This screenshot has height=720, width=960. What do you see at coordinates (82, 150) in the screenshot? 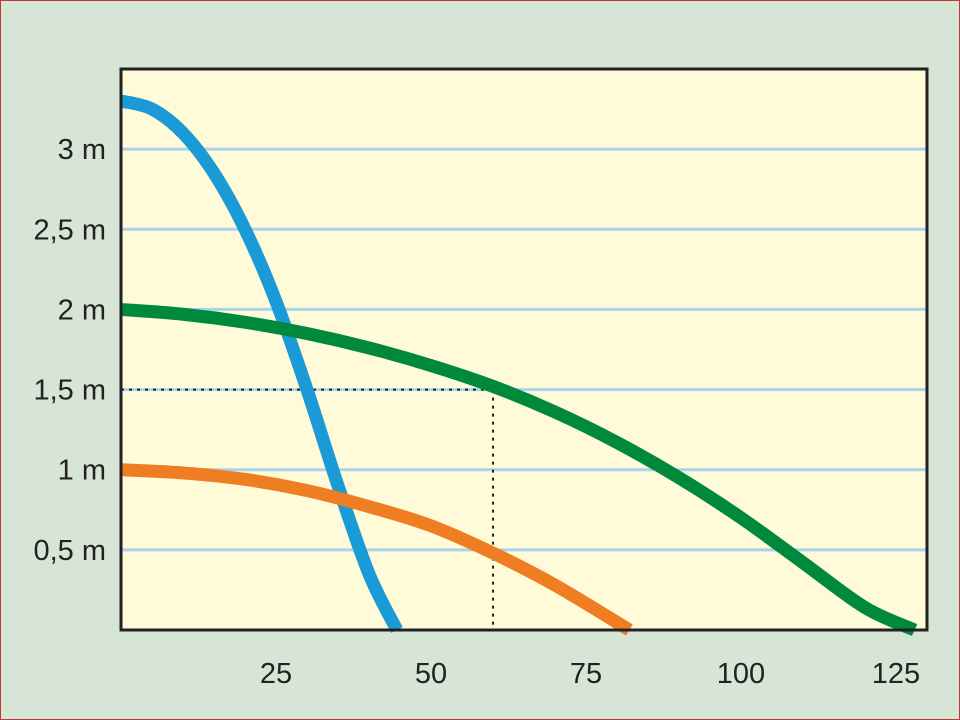
I see `y-tick-label: 3 m` at bounding box center [82, 150].